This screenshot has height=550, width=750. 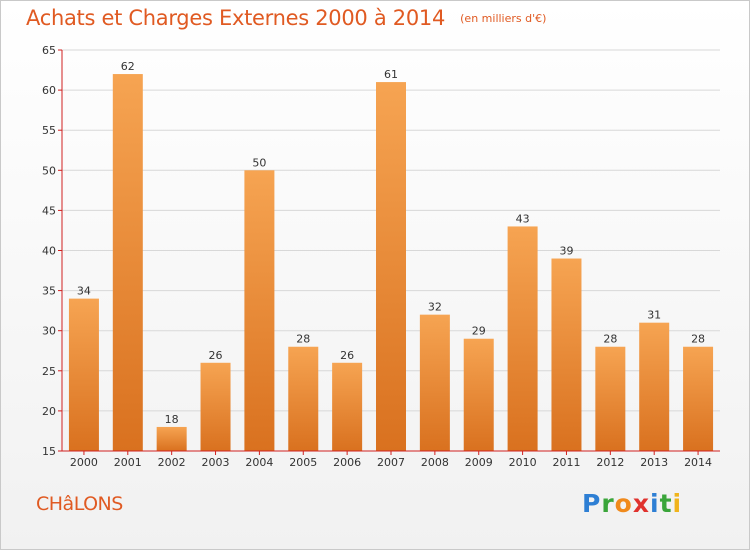 What do you see at coordinates (435, 462) in the screenshot?
I see `x-tick-label: 2008` at bounding box center [435, 462].